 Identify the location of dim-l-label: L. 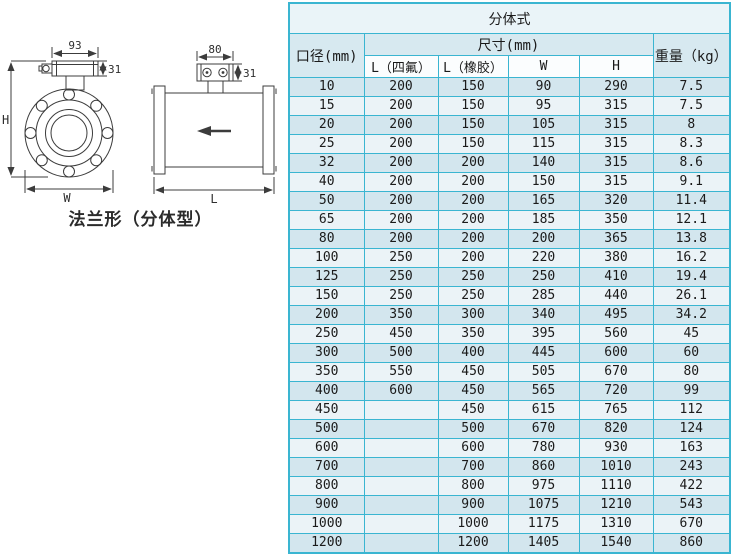
(213, 199).